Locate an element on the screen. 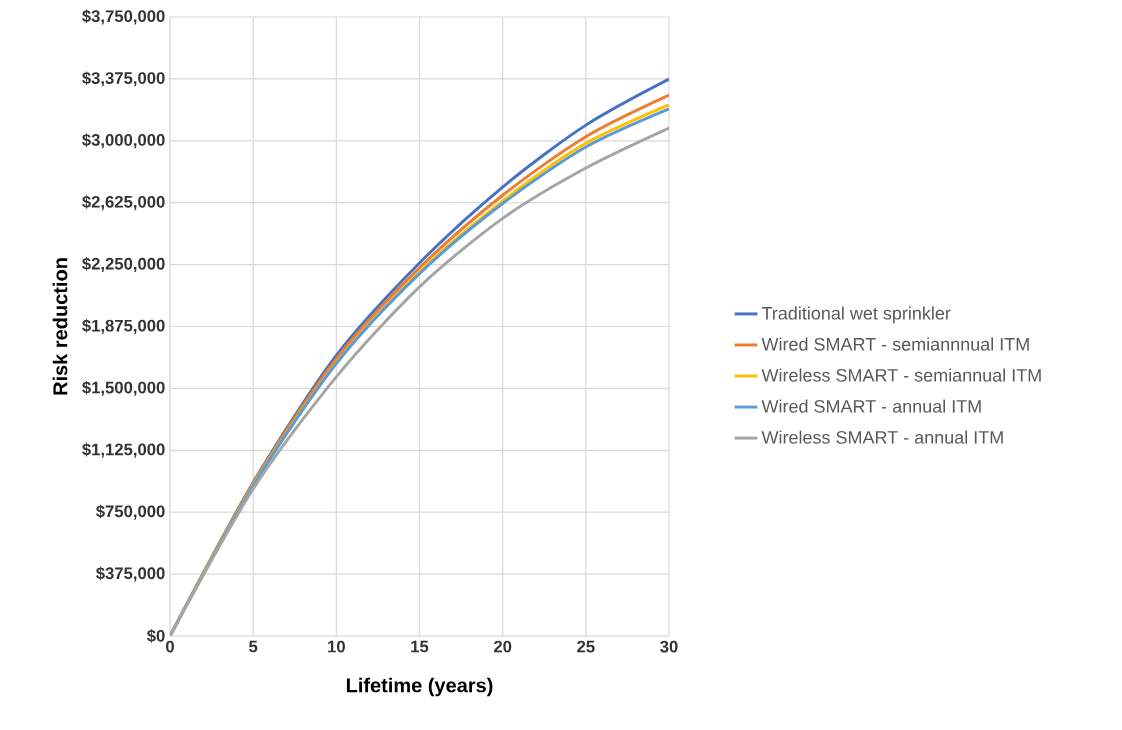 The width and height of the screenshot is (1122, 730). y-tick-label: $2,625,000 is located at coordinates (123, 203).